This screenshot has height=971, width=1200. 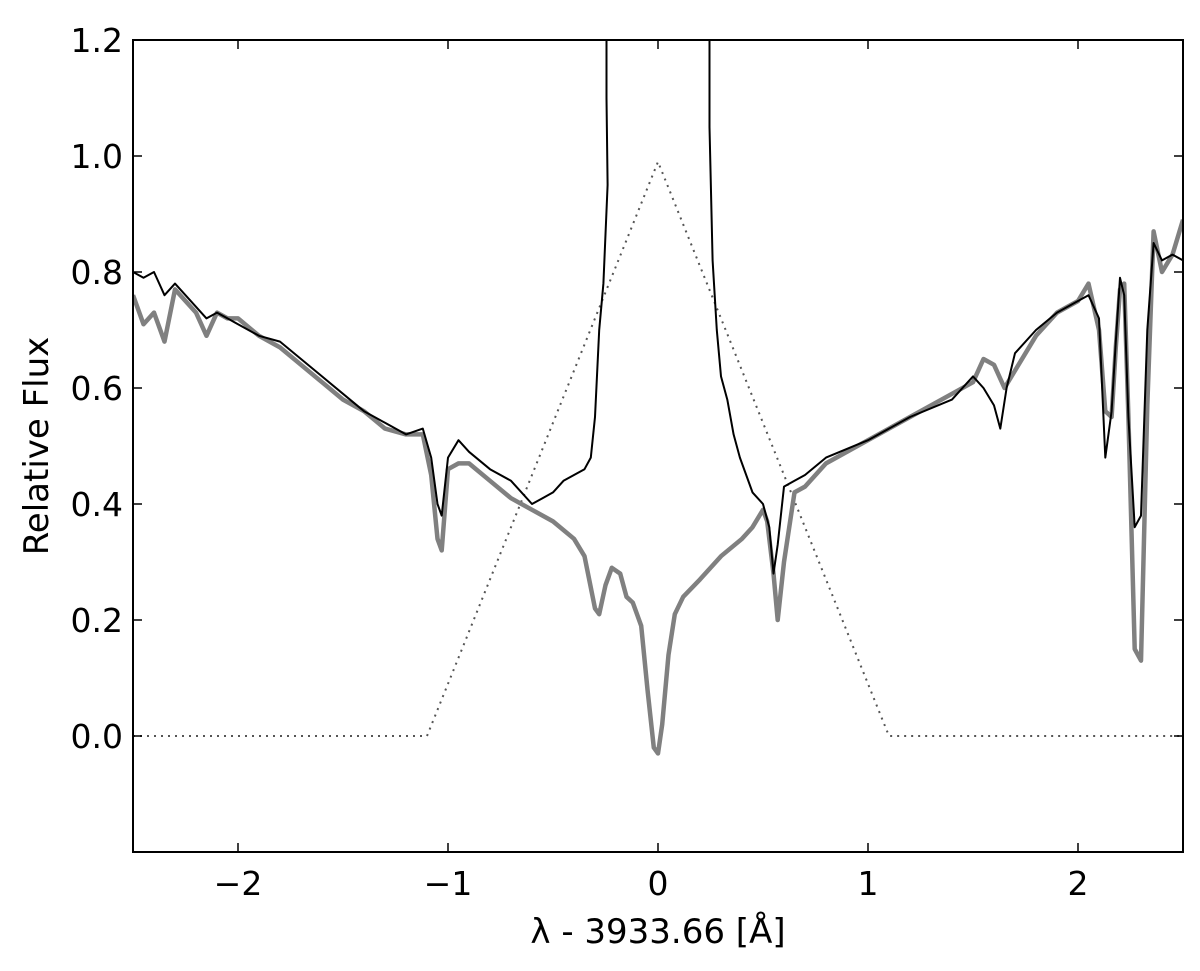 I want to click on y-tick-label: 0.2, so click(x=97, y=620).